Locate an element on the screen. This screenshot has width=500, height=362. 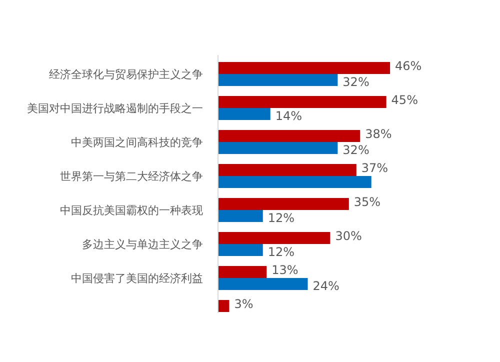
data-label: 24% is located at coordinates (326, 286).